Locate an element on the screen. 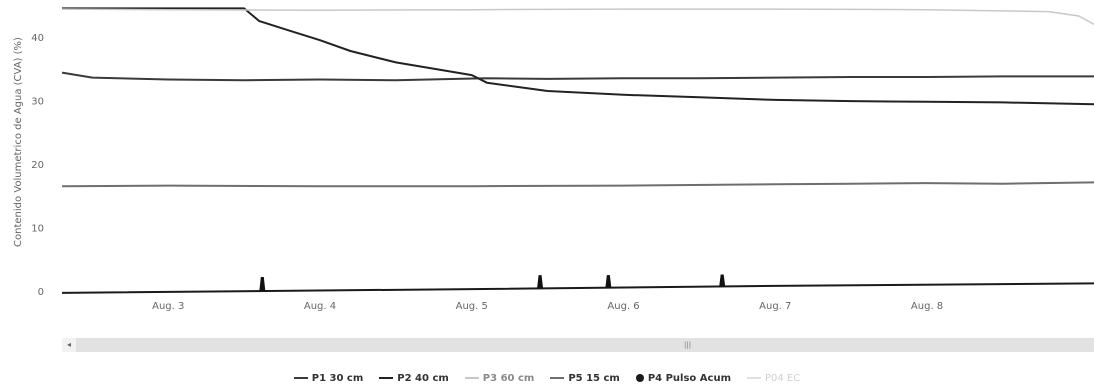 The height and width of the screenshot is (390, 1094). y-tick-label: 20 is located at coordinates (37, 165).